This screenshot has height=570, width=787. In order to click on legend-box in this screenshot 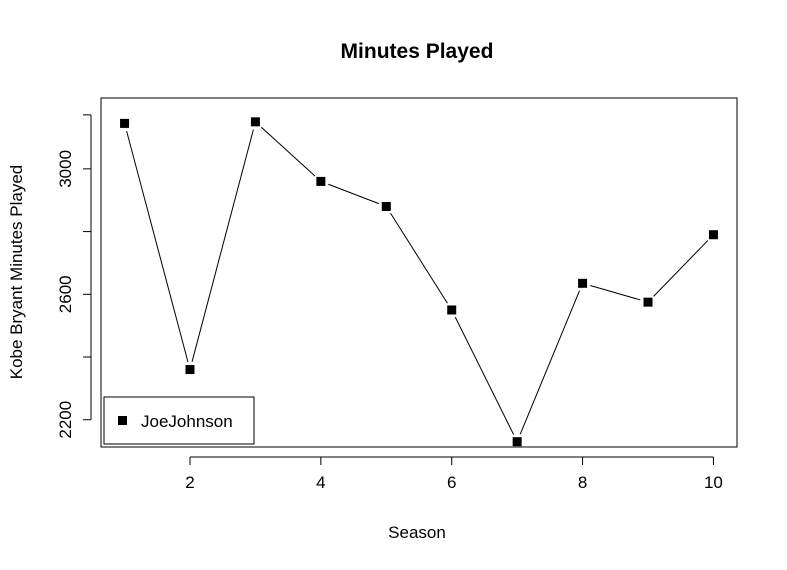, I will do `click(179, 420)`.